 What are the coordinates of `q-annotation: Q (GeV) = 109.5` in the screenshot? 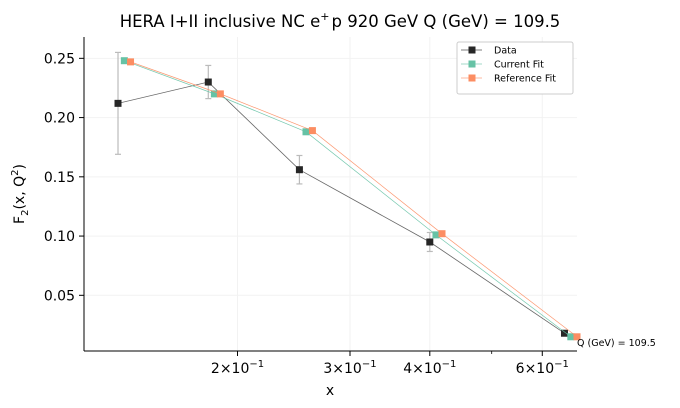 It's located at (616, 343).